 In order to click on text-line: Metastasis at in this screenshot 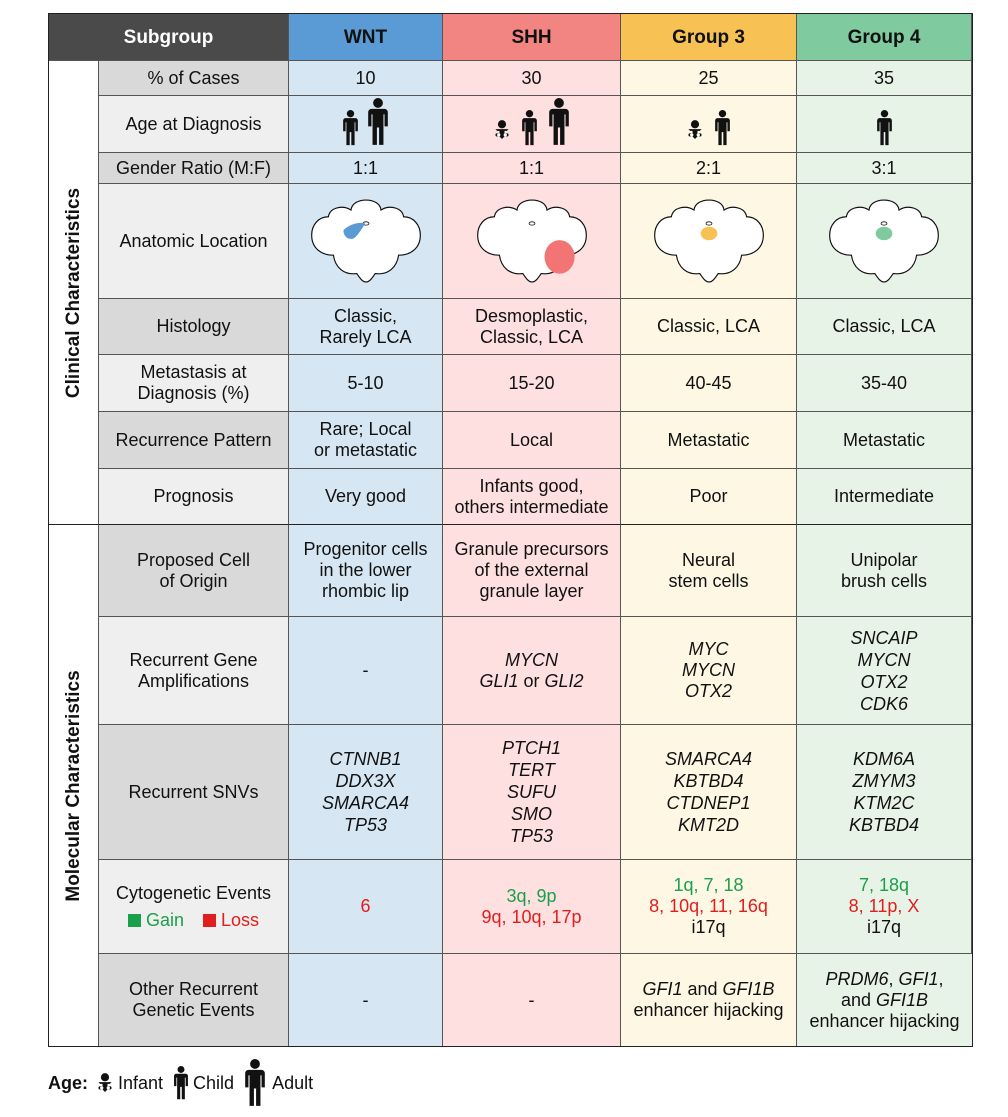, I will do `click(193, 372)`.